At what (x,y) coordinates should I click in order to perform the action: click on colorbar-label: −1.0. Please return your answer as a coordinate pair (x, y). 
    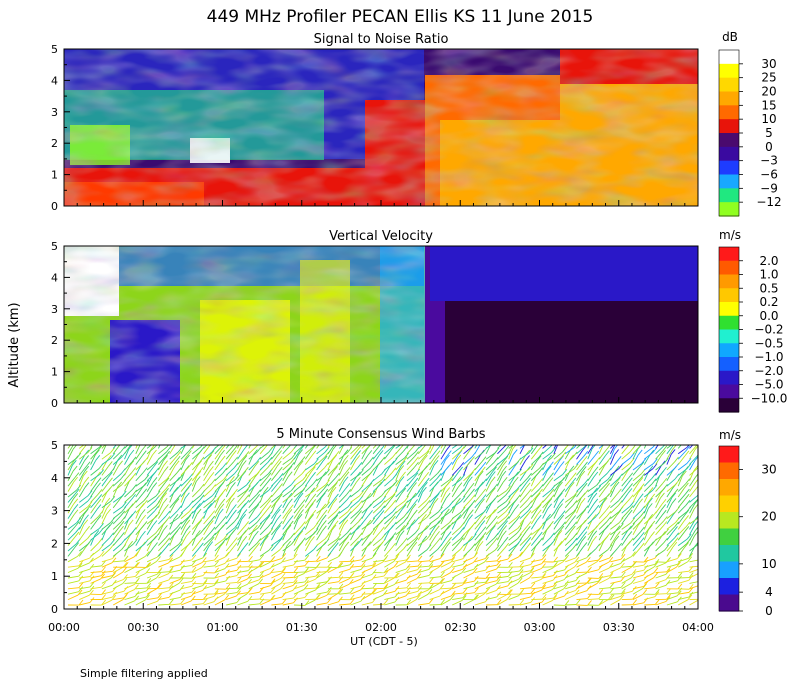
    Looking at the image, I should click on (768, 357).